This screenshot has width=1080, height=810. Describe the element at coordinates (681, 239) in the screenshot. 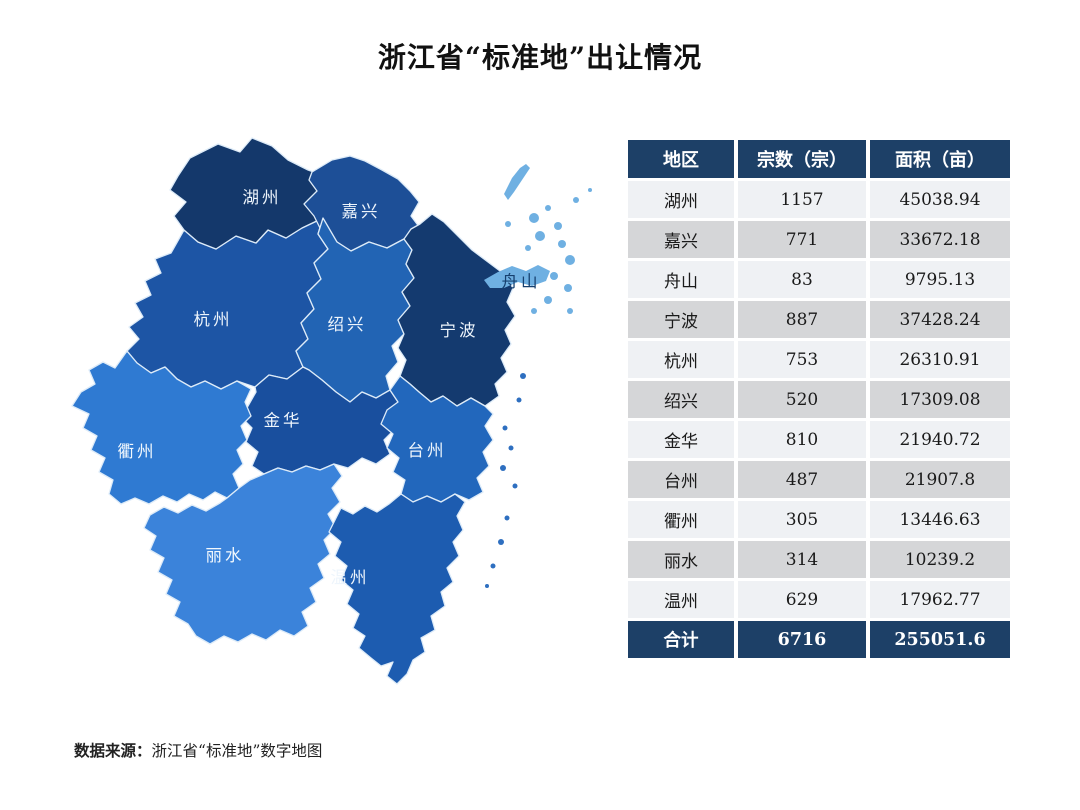

I see `cell-region: 嘉兴` at that location.